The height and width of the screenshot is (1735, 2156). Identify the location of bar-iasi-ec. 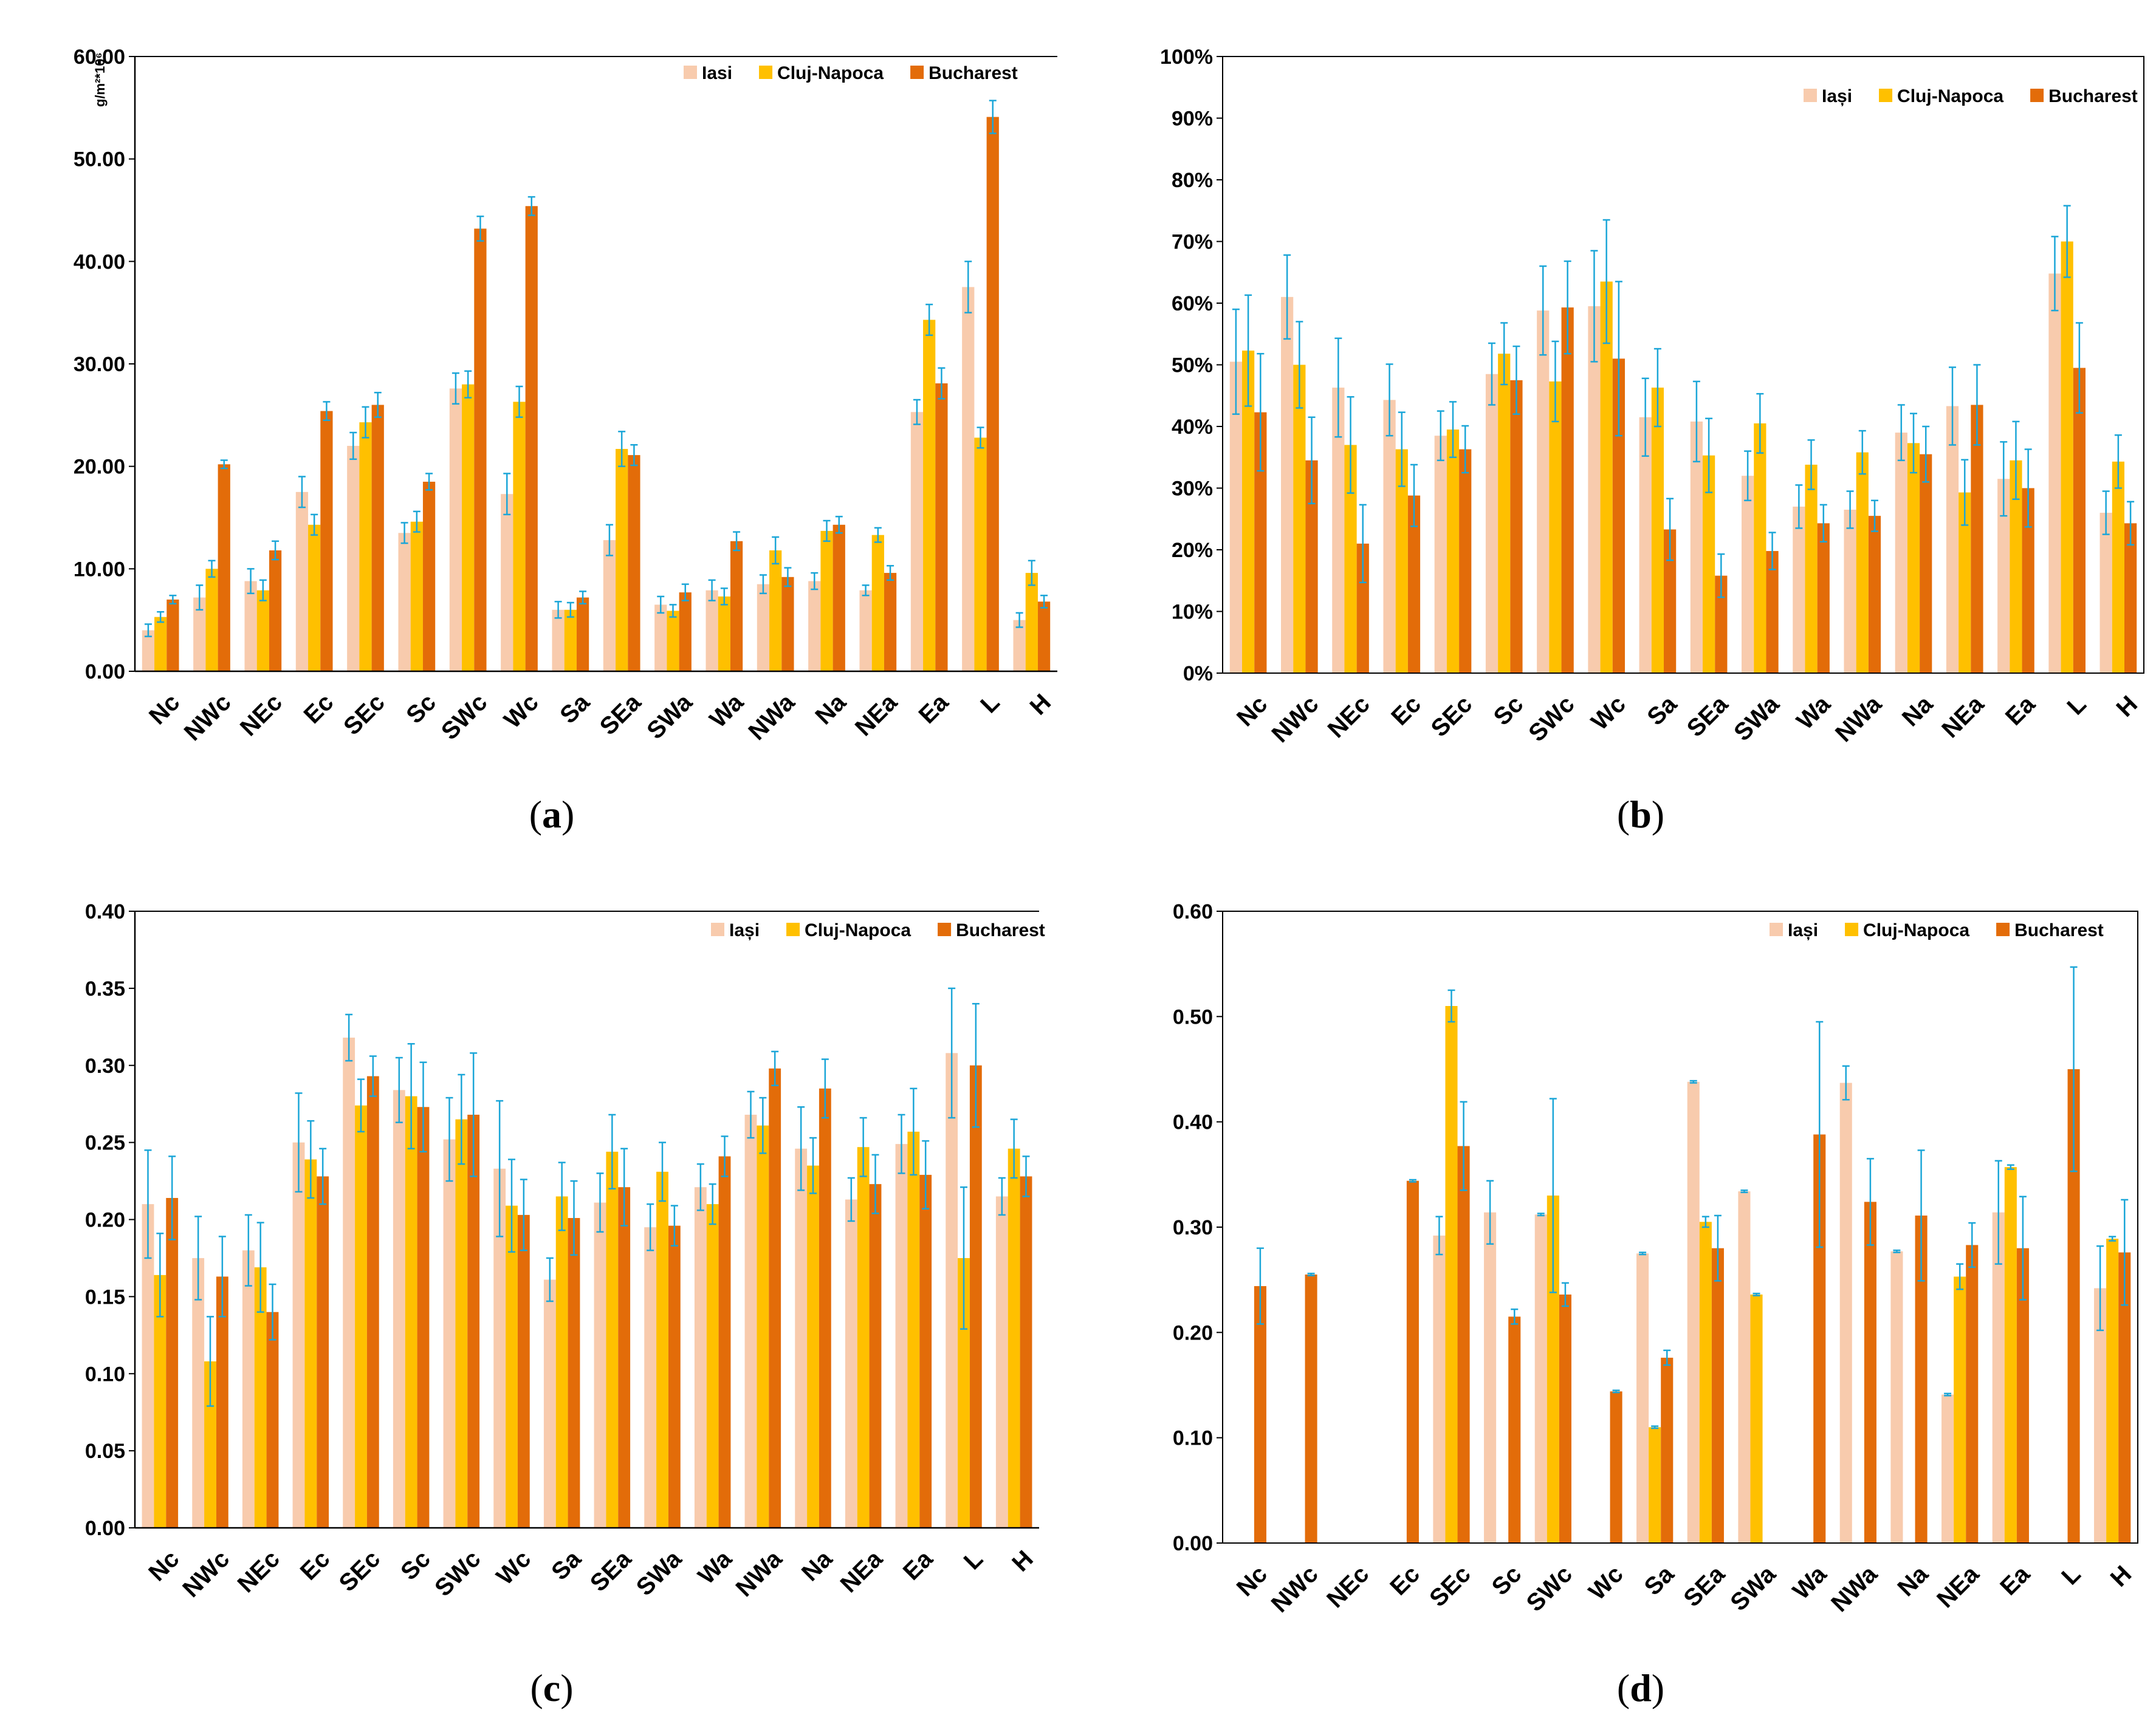
(302, 581).